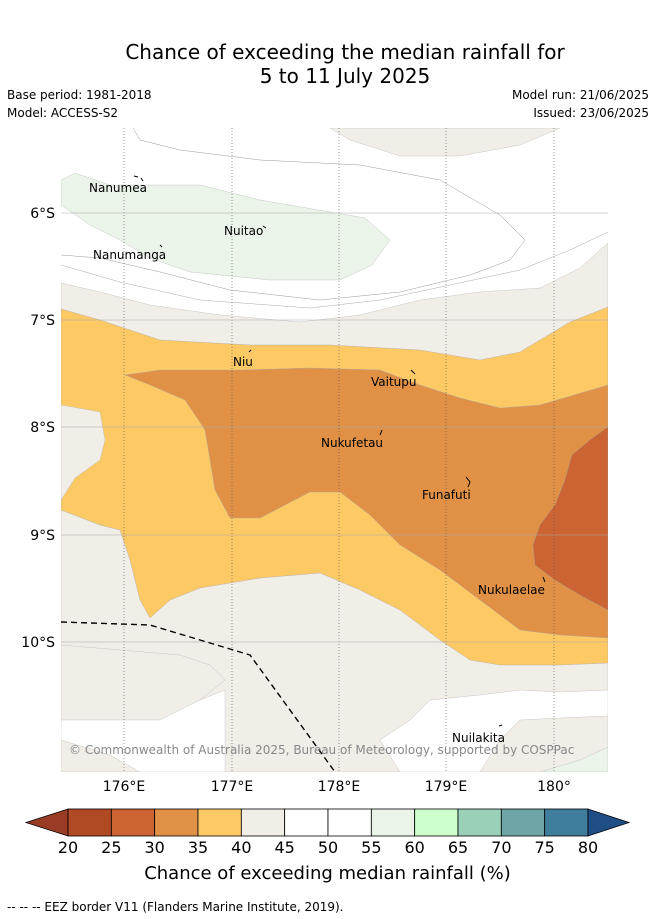 This screenshot has width=655, height=919. What do you see at coordinates (511, 590) in the screenshot?
I see `place-label: Nukulaelae` at bounding box center [511, 590].